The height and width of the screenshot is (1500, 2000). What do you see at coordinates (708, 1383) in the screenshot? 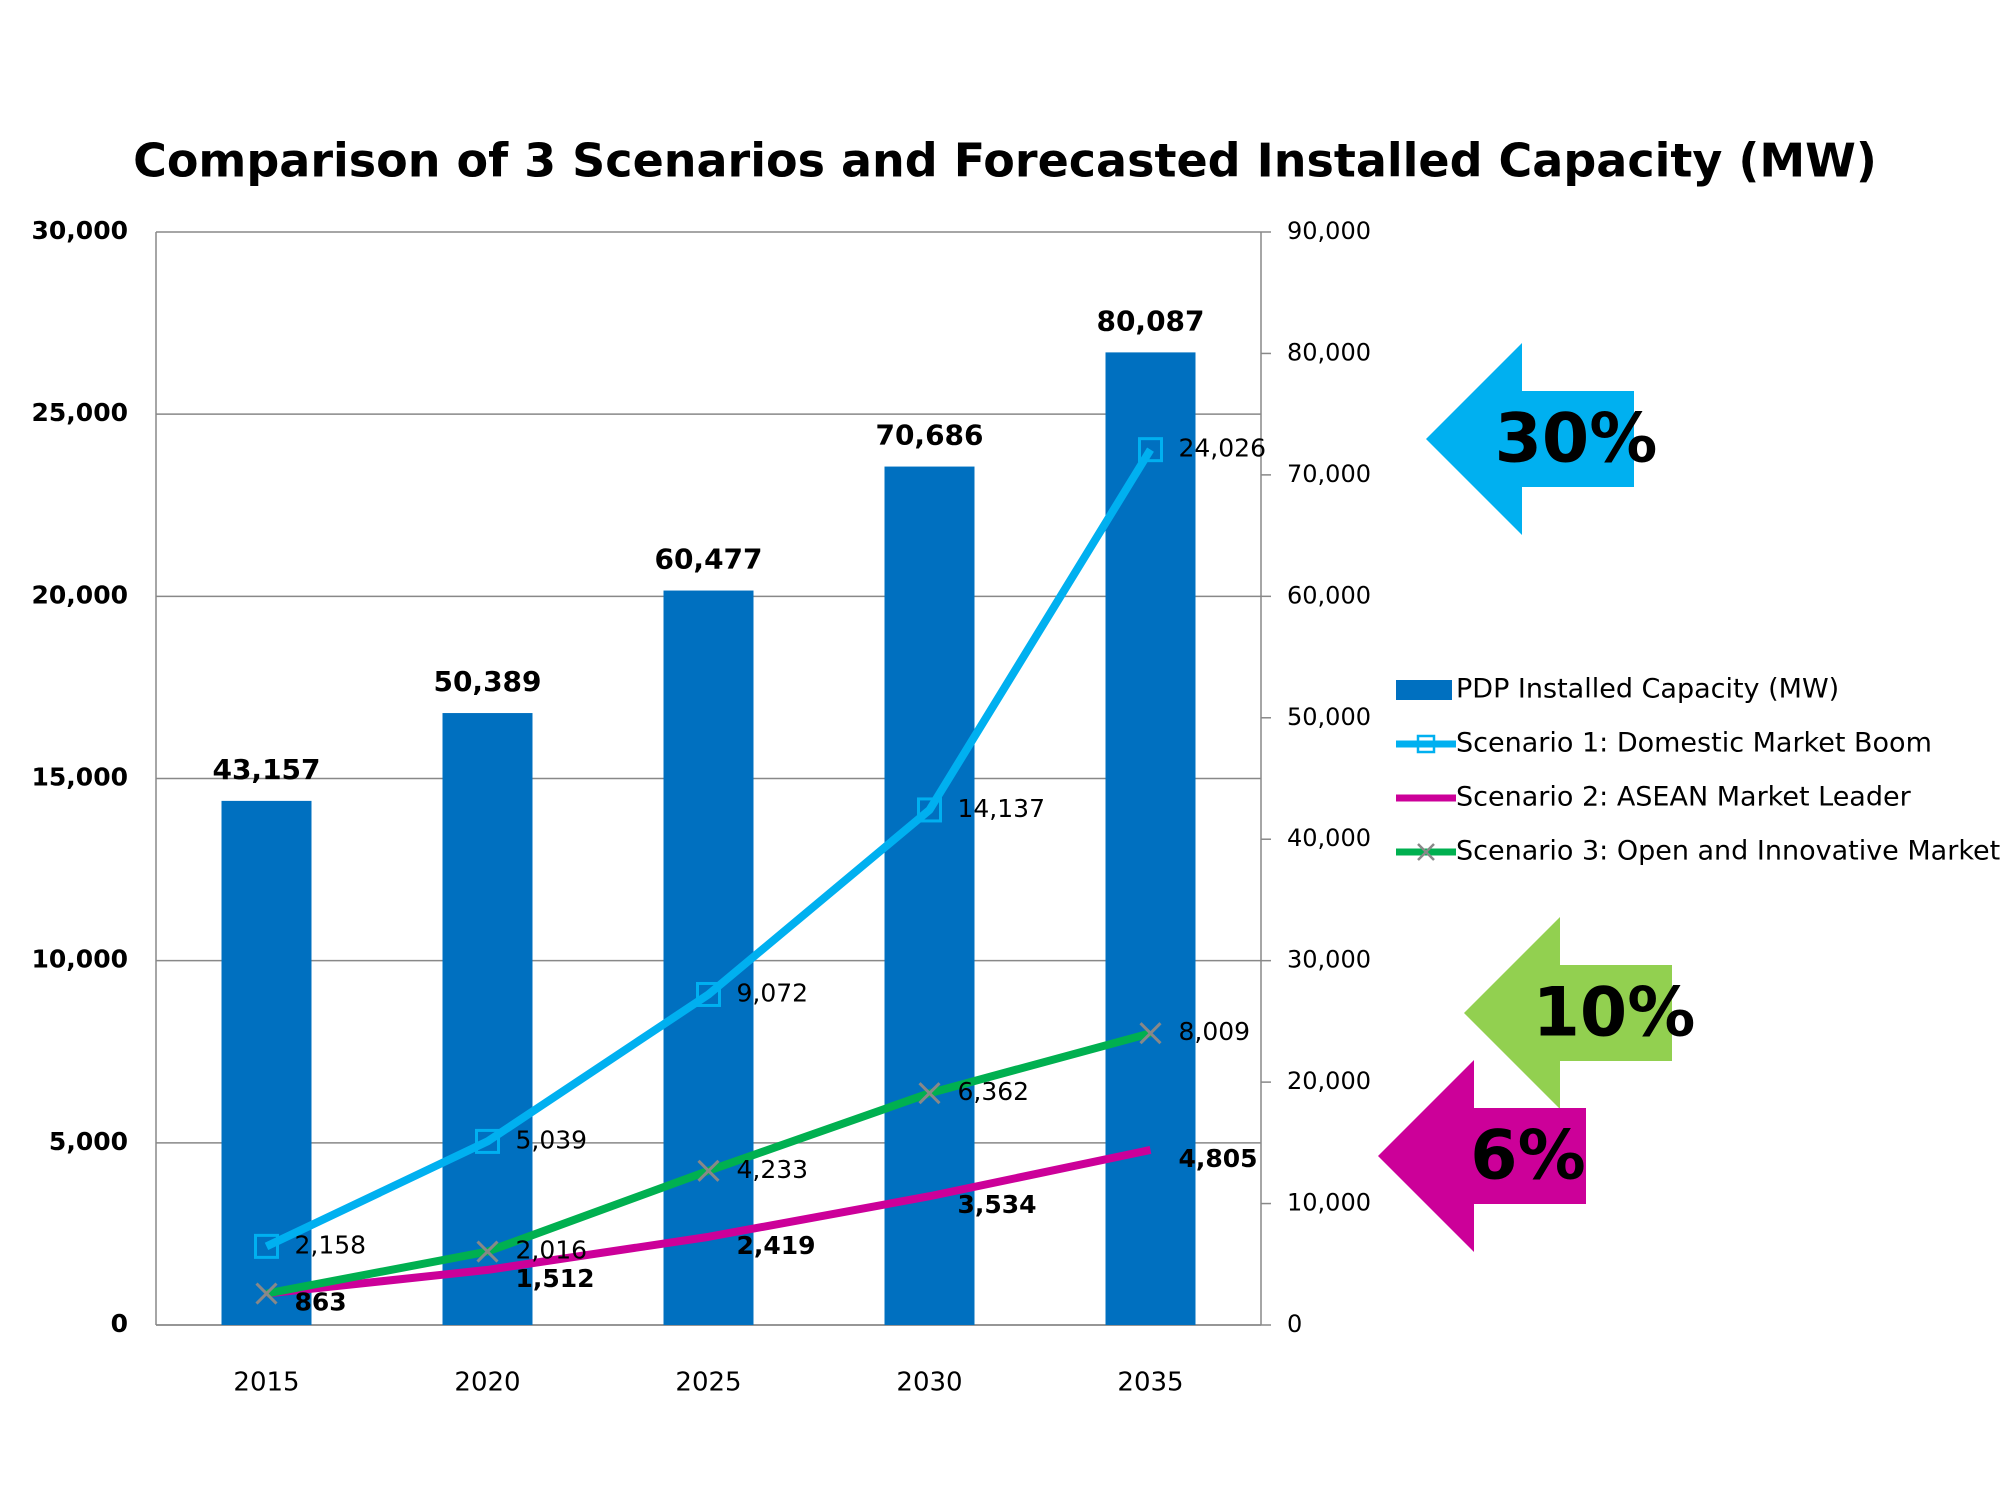
I see `x-tick-label: 2025` at bounding box center [708, 1383].